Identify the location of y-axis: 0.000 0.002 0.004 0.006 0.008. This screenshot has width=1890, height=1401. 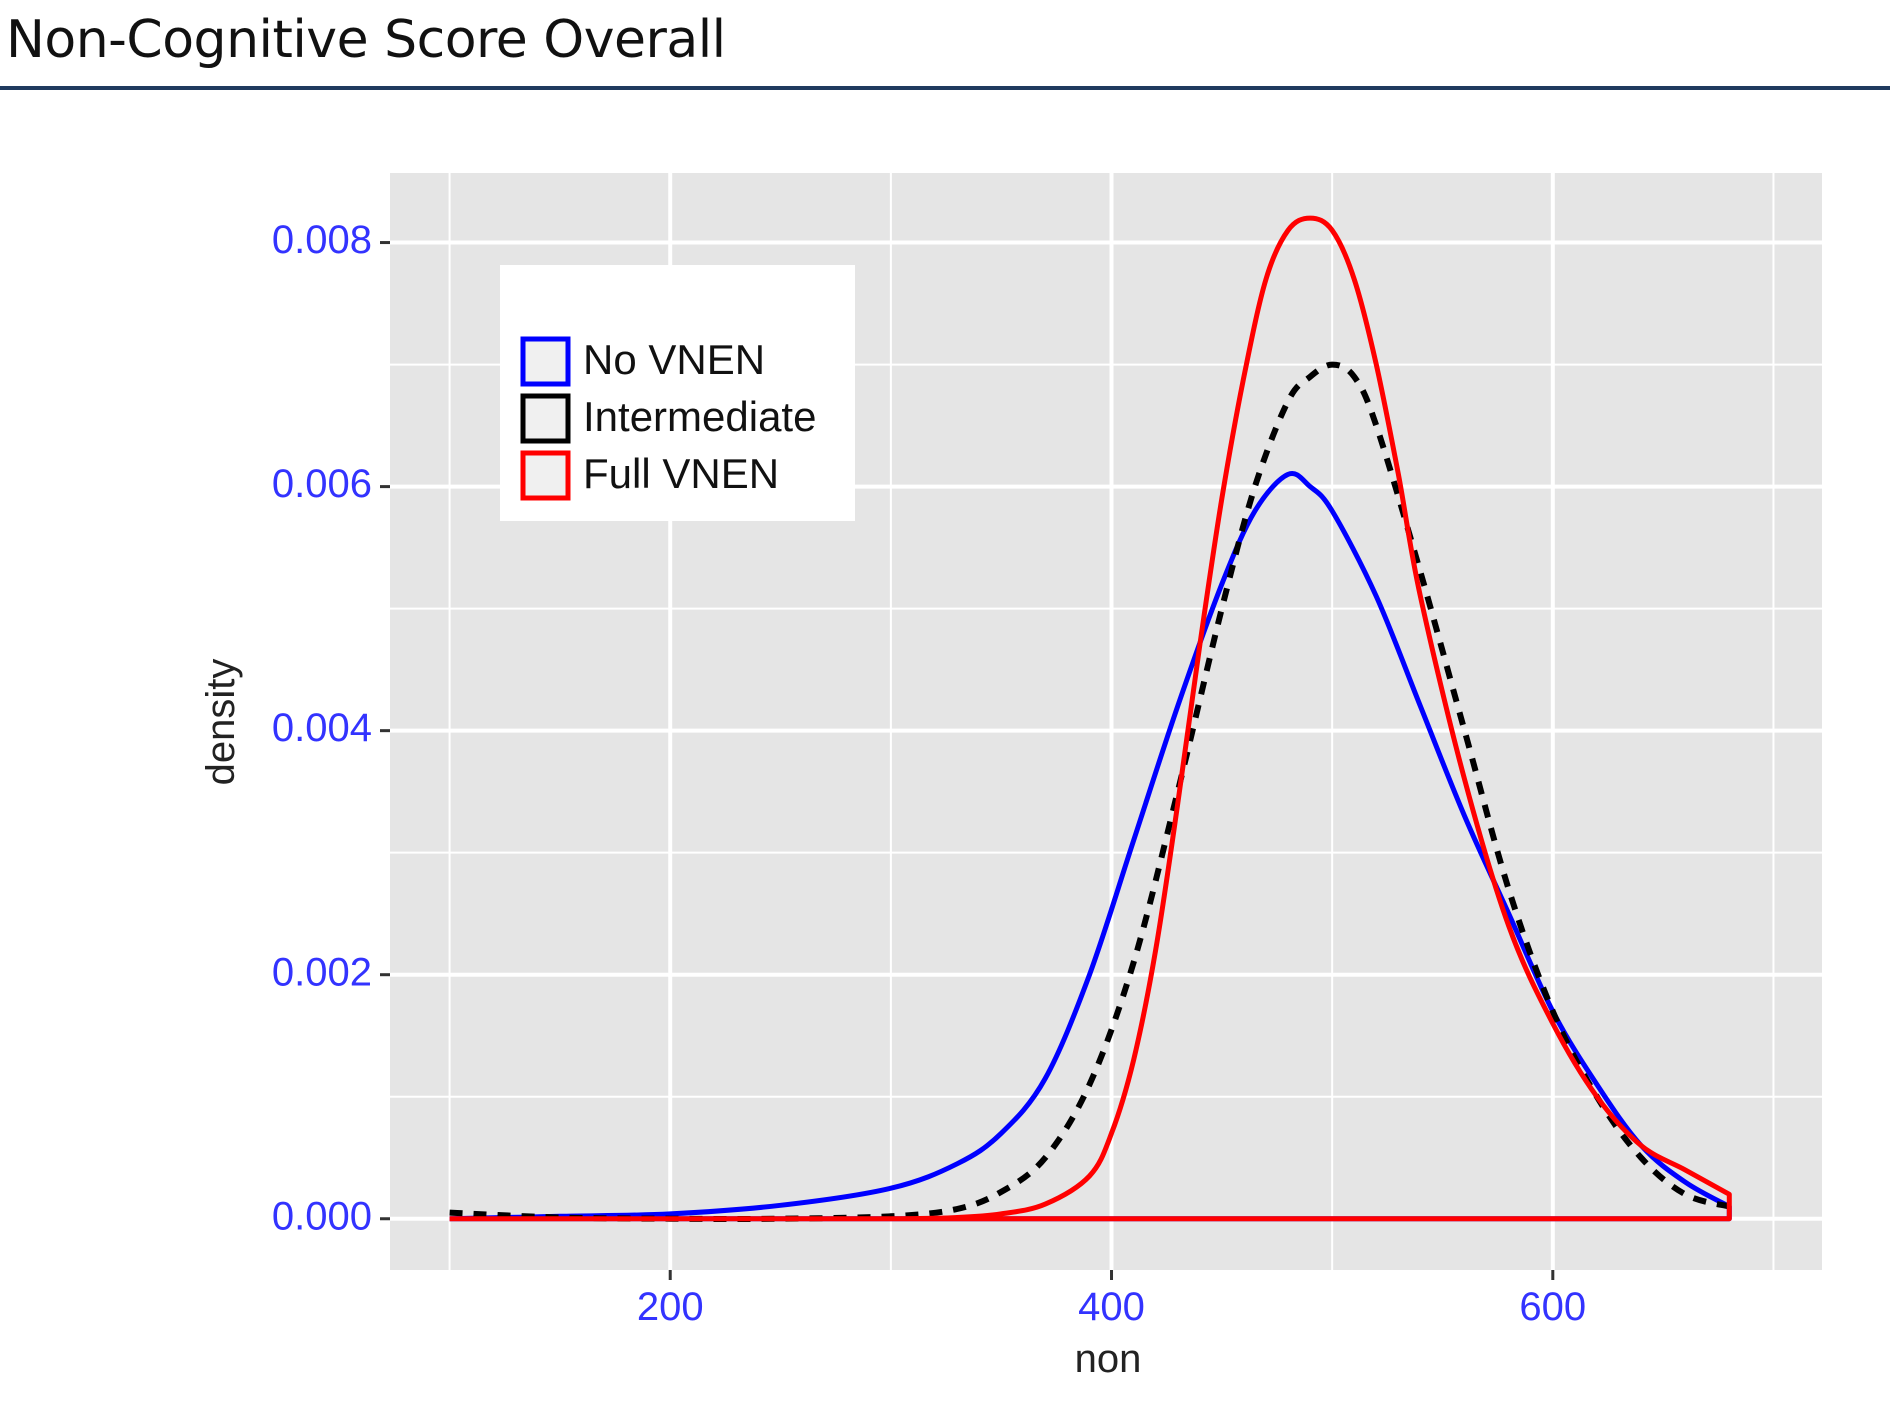
(331, 728).